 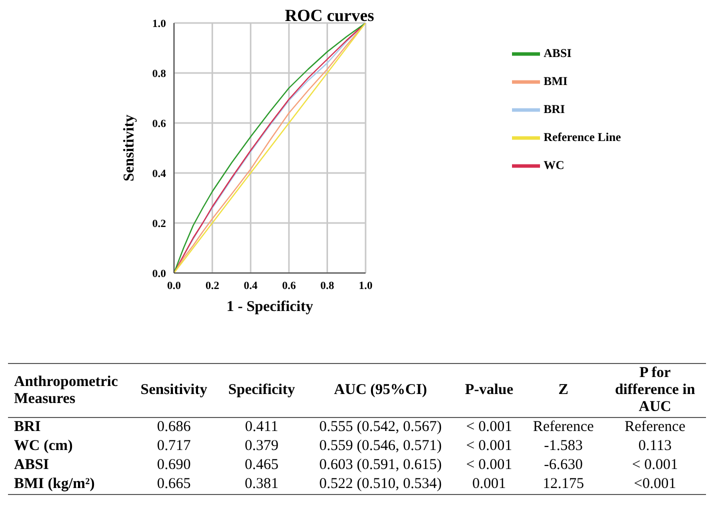 I want to click on text: BMI (kg/m²), so click(x=54, y=484).